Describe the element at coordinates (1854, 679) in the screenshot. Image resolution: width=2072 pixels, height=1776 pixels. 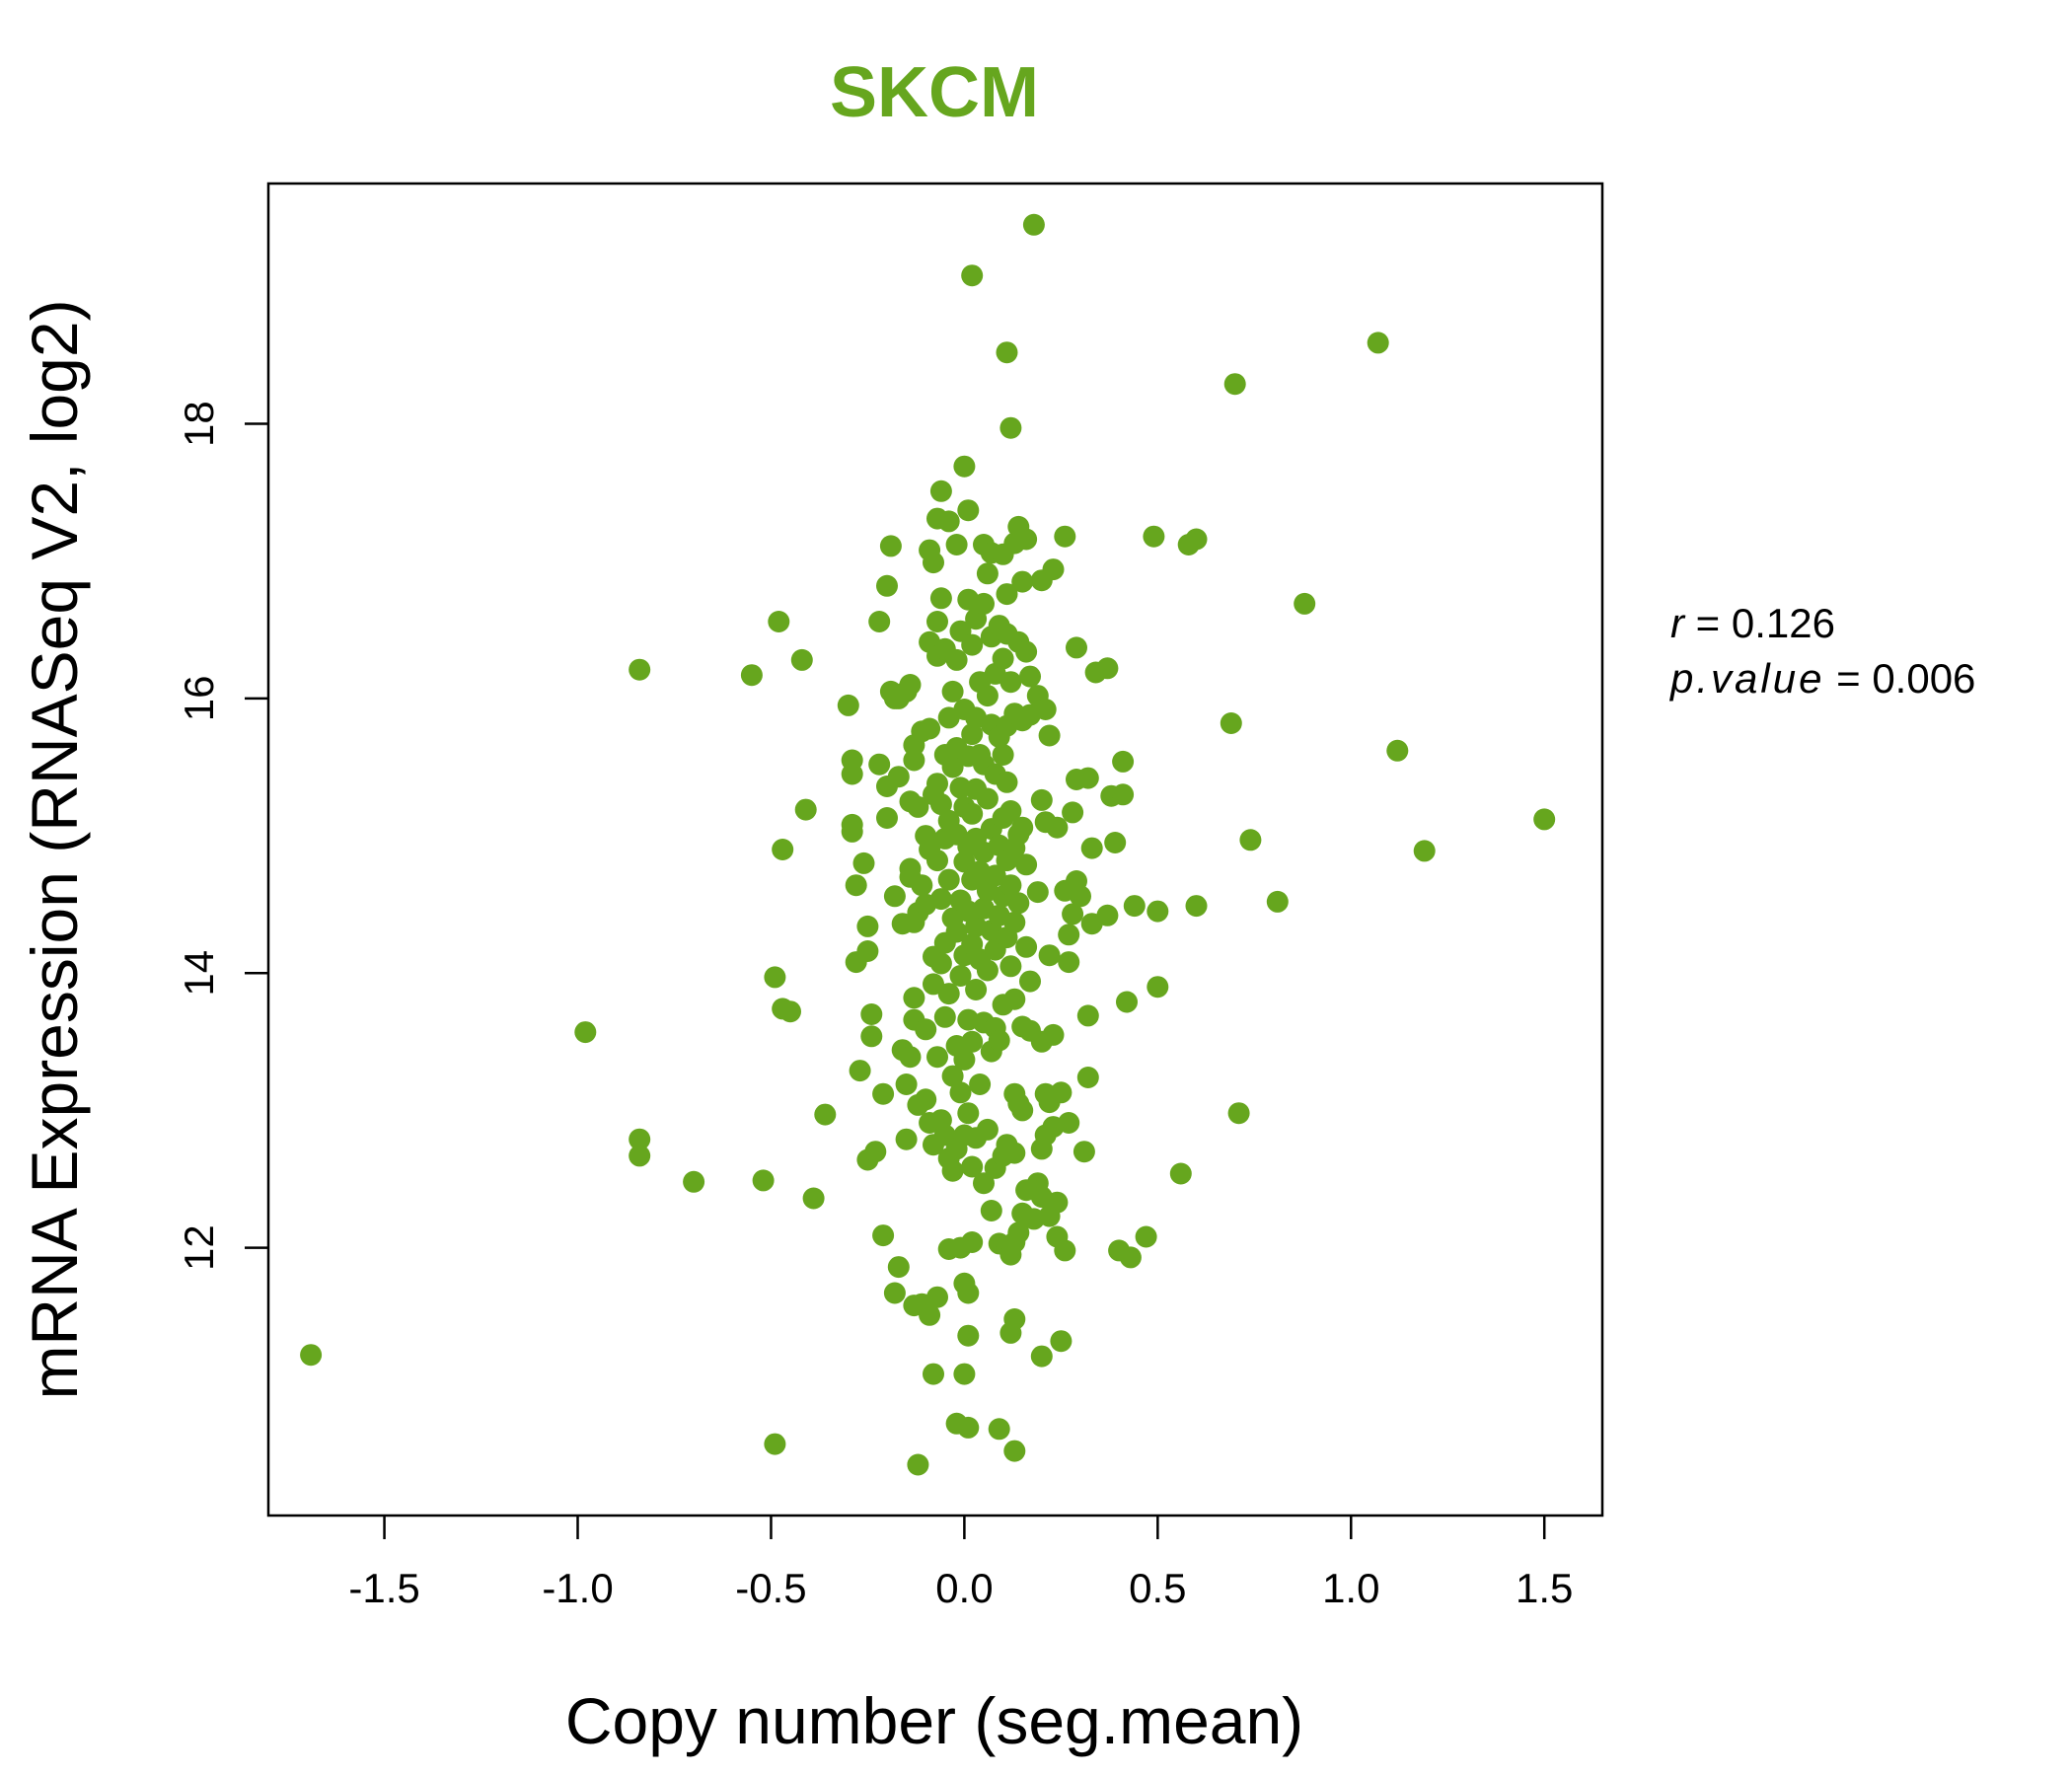
I see `p-equals: =` at that location.